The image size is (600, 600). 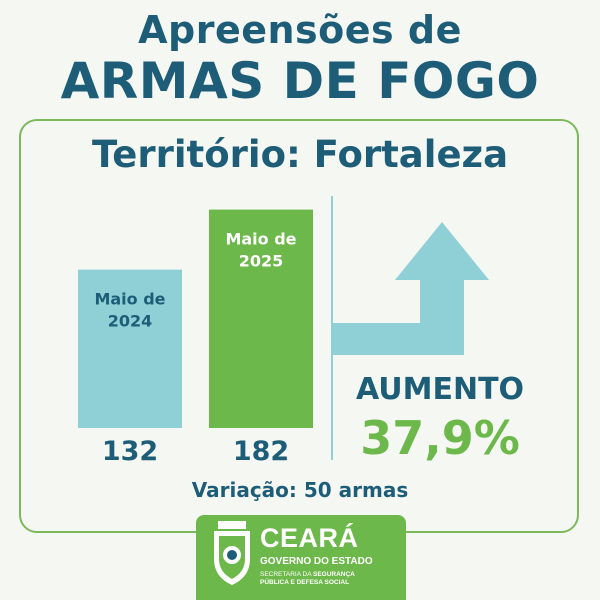 I want to click on bar-1-value-label: 132, so click(x=130, y=451).